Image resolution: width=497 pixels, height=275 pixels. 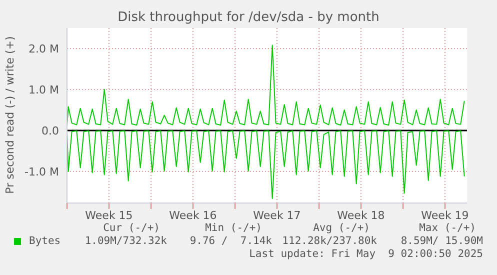 What do you see at coordinates (277, 215) in the screenshot?
I see `x-tick-label: Week 17` at bounding box center [277, 215].